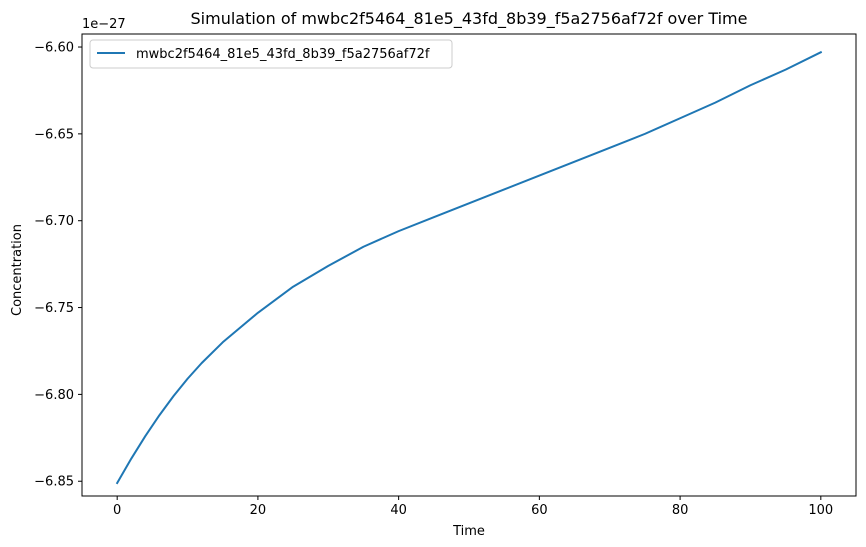 The height and width of the screenshot is (547, 866). I want to click on legend-label: mwbc2f5464_81e5_43fd_8b39_f5a2756af72f, so click(283, 54).